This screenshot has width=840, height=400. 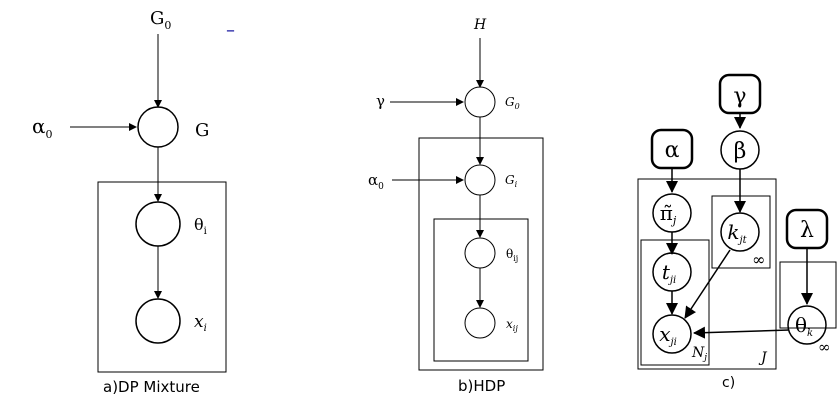 What do you see at coordinates (668, 335) in the screenshot?
I see `label-c-x: xji` at bounding box center [668, 335].